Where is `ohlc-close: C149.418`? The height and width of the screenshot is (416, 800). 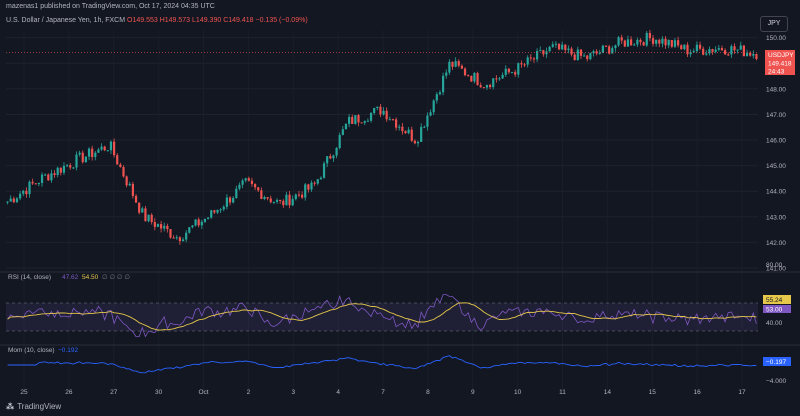 ohlc-close: C149.418 is located at coordinates (238, 20).